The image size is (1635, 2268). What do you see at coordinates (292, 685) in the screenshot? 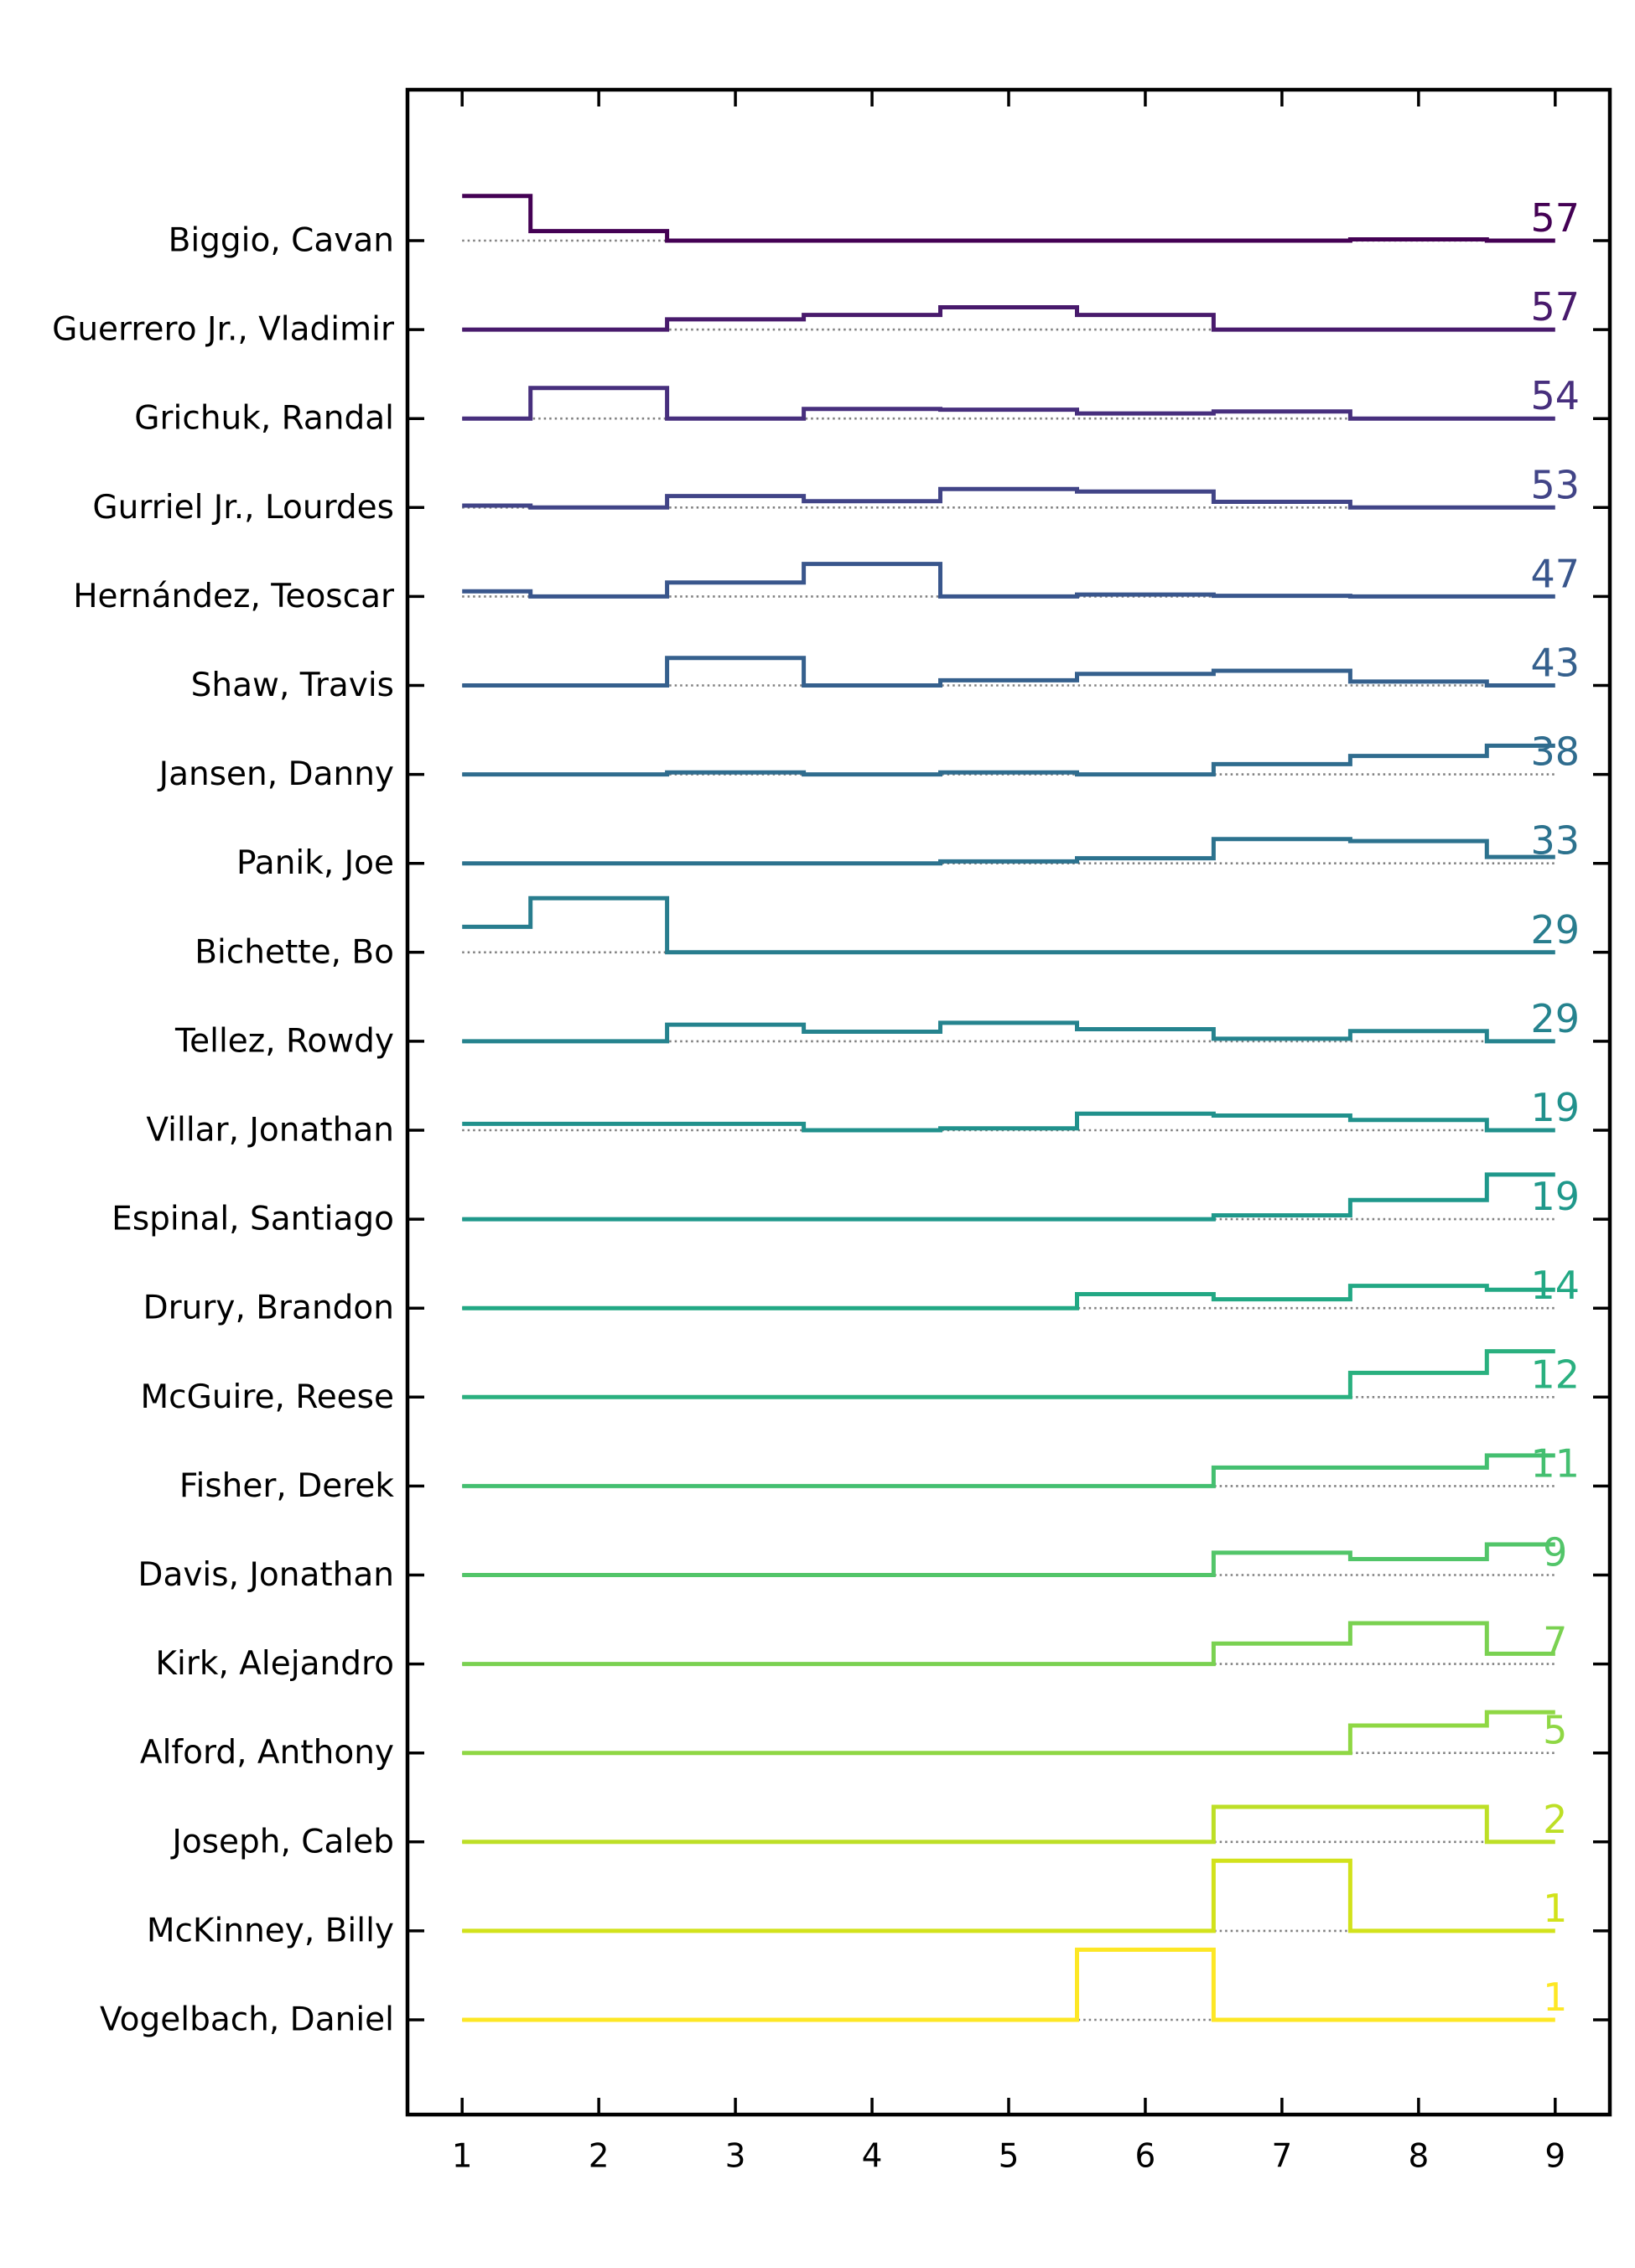
I see `y-tick-label: Shaw, Travis` at bounding box center [292, 685].